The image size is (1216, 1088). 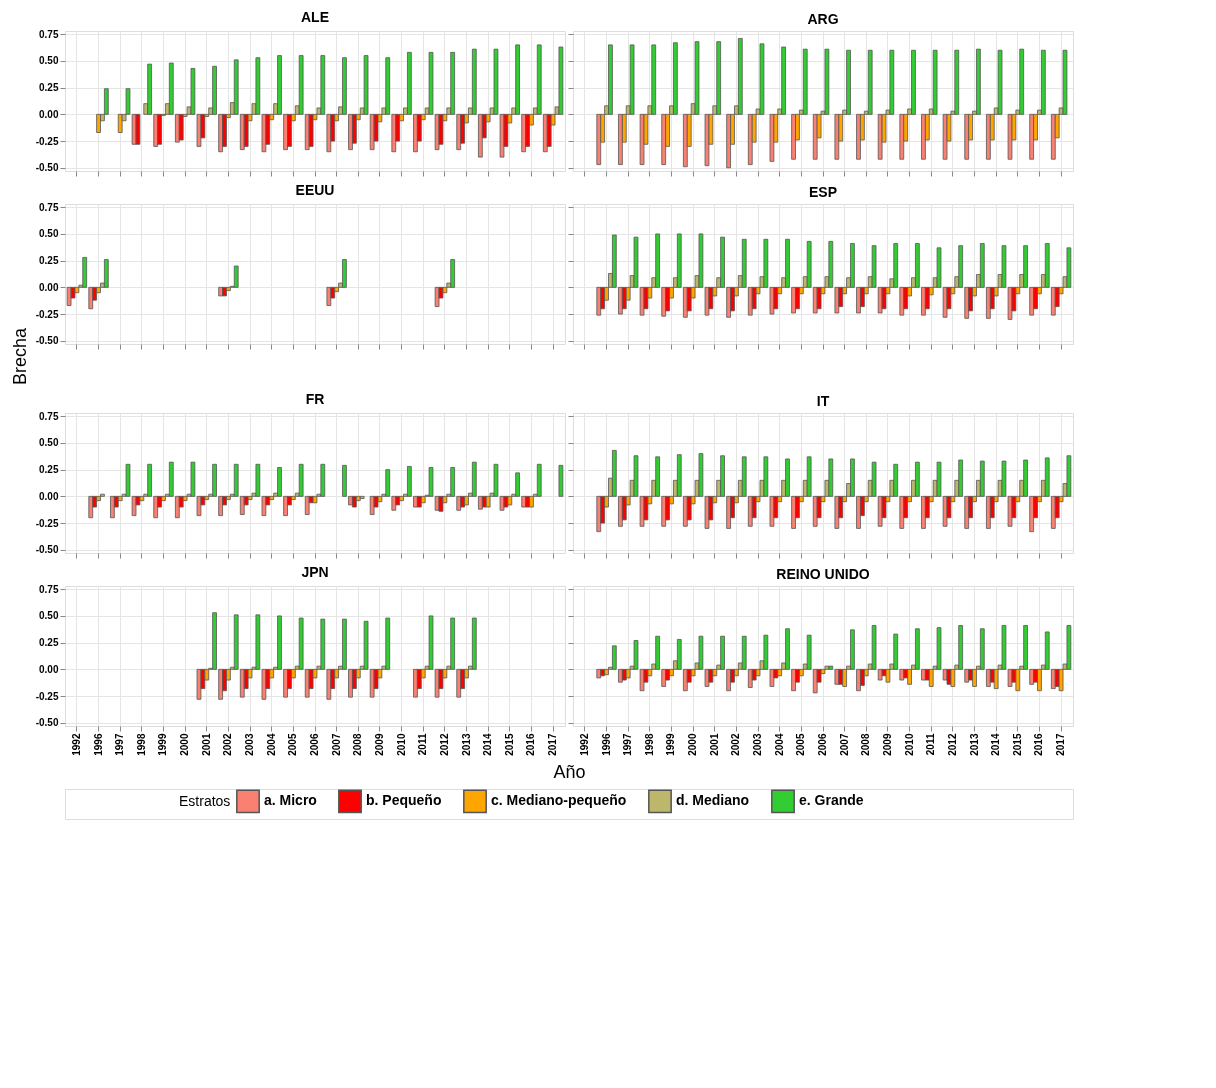 I want to click on legend-label: b. Pequeño, so click(x=404, y=800).